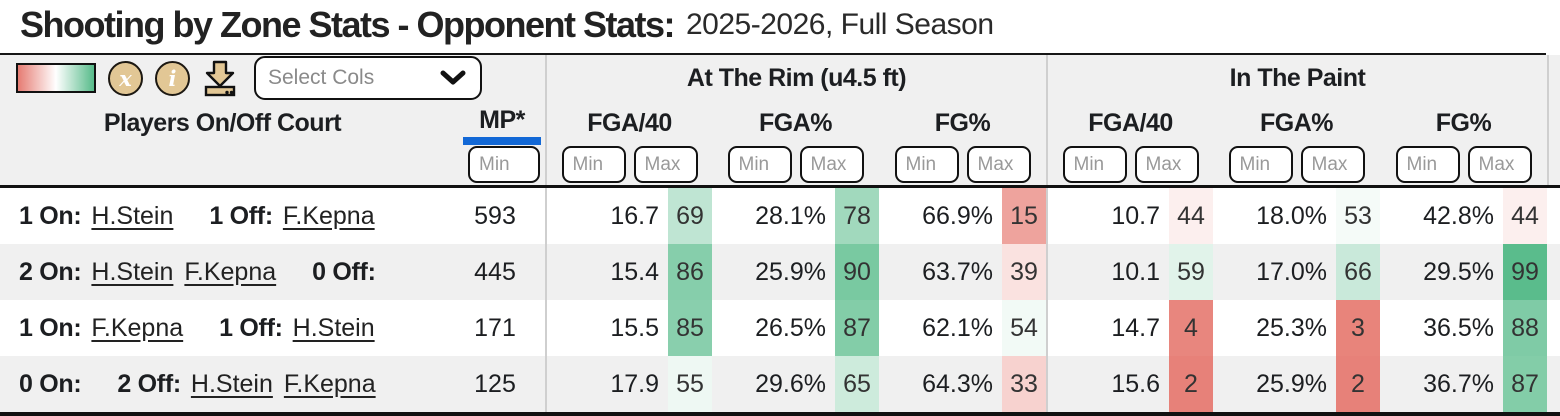 The height and width of the screenshot is (416, 1560). What do you see at coordinates (172, 78) in the screenshot?
I see `info-icon: i` at bounding box center [172, 78].